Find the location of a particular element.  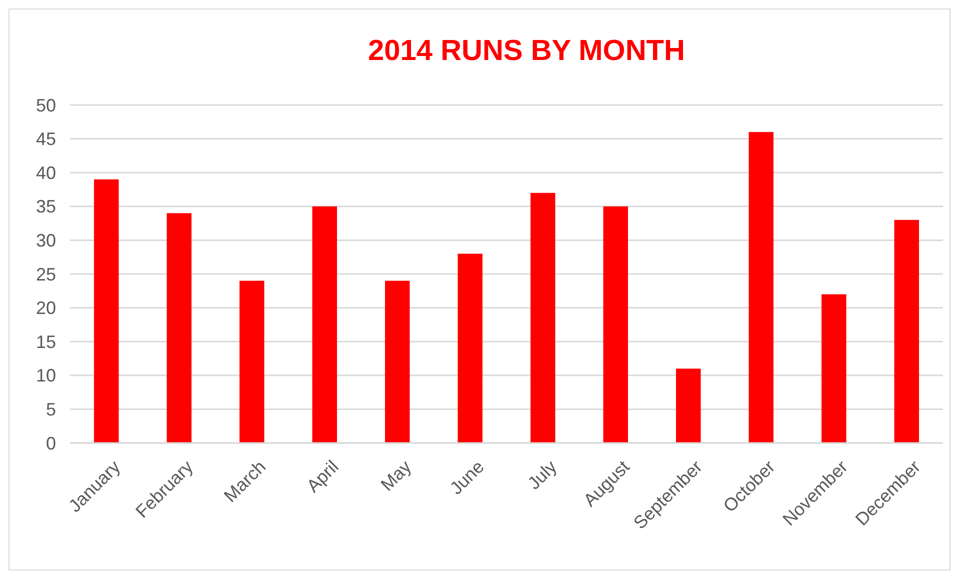

y-tick-label: 40 is located at coordinates (46, 172).